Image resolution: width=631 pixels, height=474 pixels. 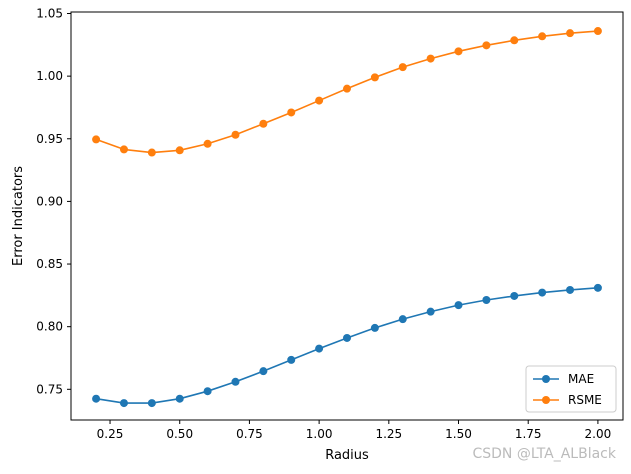 What do you see at coordinates (598, 434) in the screenshot?
I see `x-tick-label: 2.00` at bounding box center [598, 434].